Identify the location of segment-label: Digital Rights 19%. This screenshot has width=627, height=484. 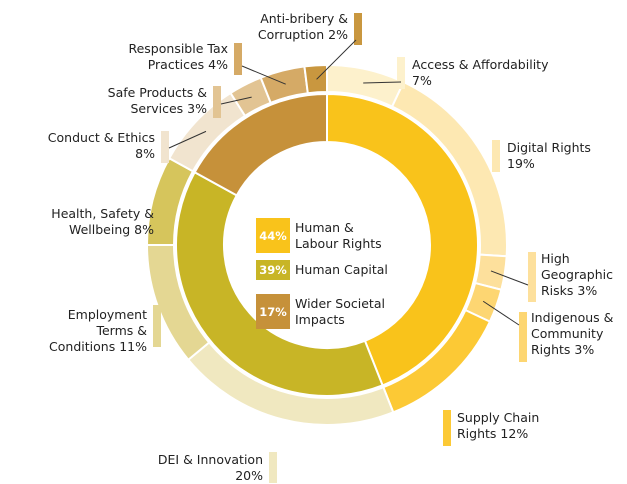
(557, 156).